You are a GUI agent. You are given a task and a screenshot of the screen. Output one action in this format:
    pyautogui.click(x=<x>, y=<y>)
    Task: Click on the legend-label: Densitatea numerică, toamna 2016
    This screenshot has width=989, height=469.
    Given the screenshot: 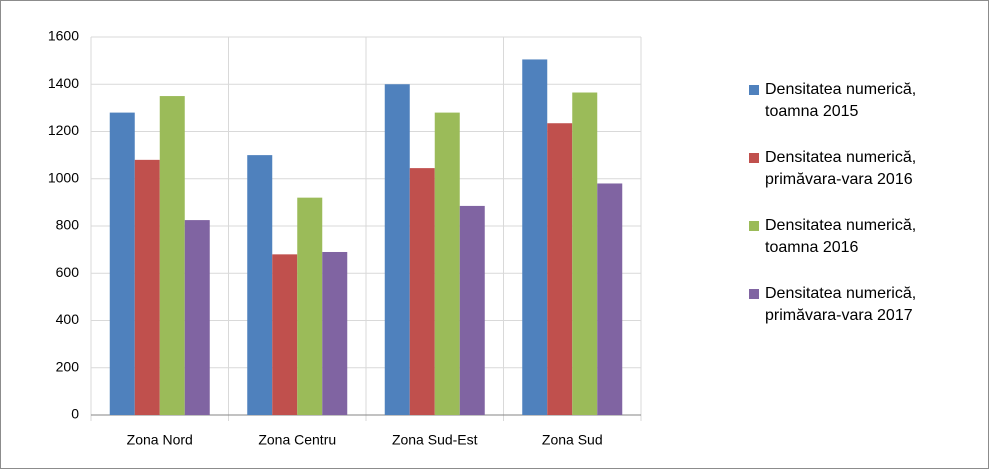 What is the action you would take?
    pyautogui.click(x=841, y=236)
    